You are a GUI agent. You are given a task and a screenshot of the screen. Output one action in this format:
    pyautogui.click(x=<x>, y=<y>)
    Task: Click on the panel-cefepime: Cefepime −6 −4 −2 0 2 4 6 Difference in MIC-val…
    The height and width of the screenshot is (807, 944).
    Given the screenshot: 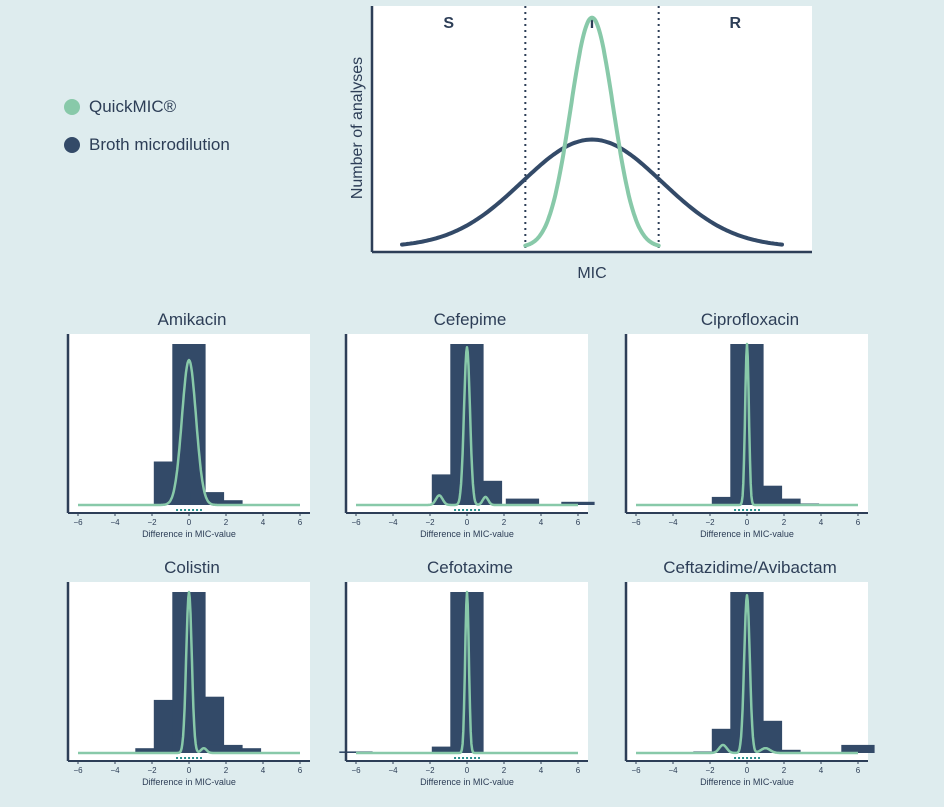 What is the action you would take?
    pyautogui.click(x=470, y=427)
    